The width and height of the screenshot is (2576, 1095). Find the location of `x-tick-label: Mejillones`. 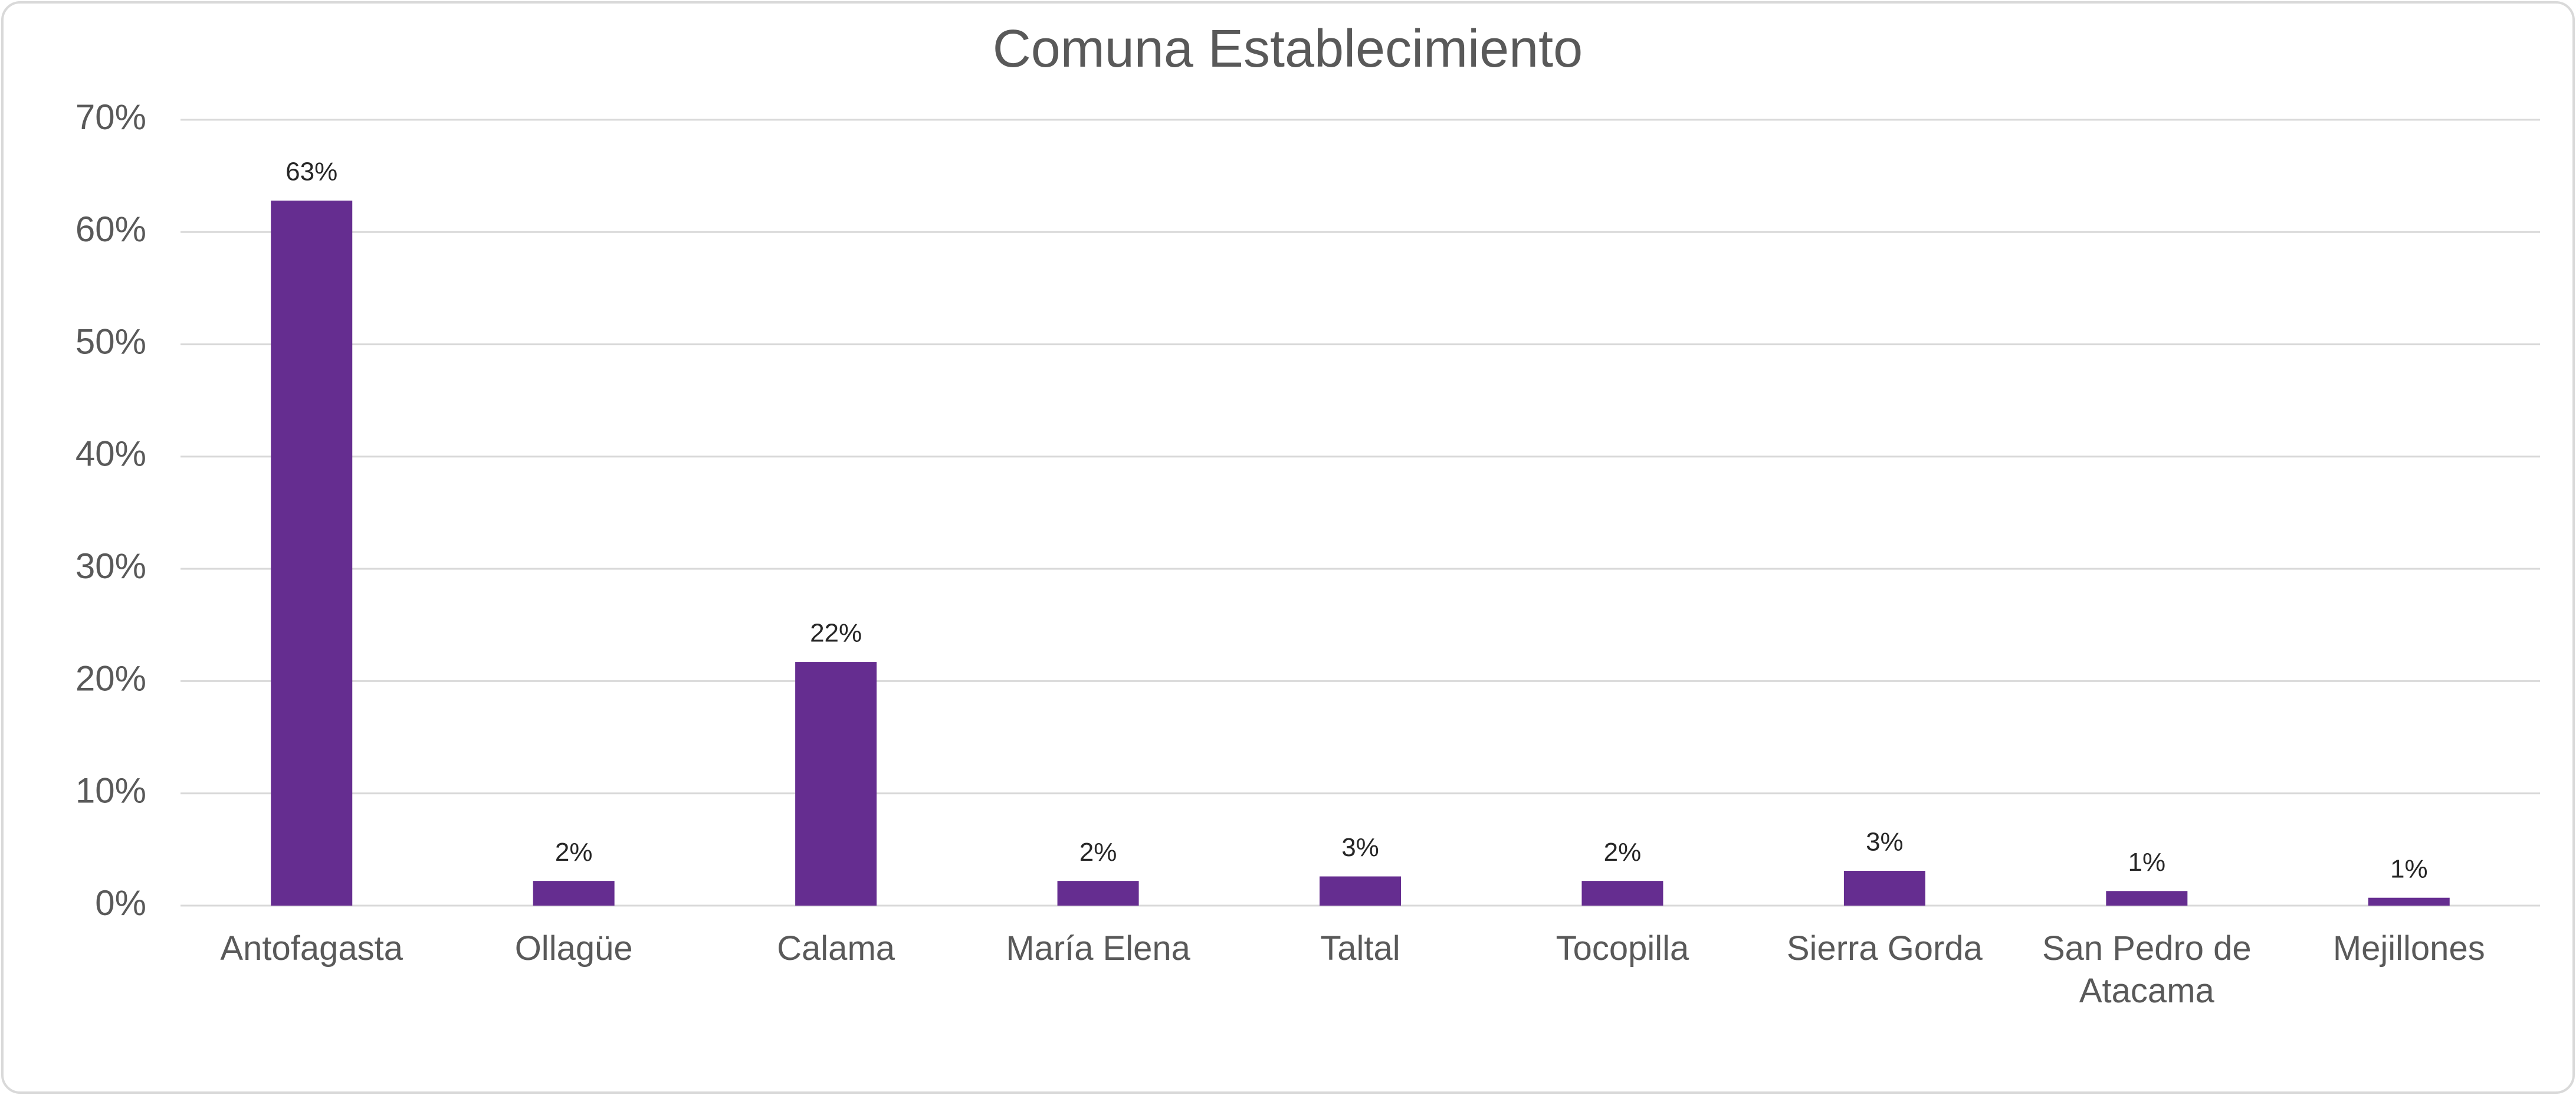

x-tick-label: Mejillones is located at coordinates (2408, 949).